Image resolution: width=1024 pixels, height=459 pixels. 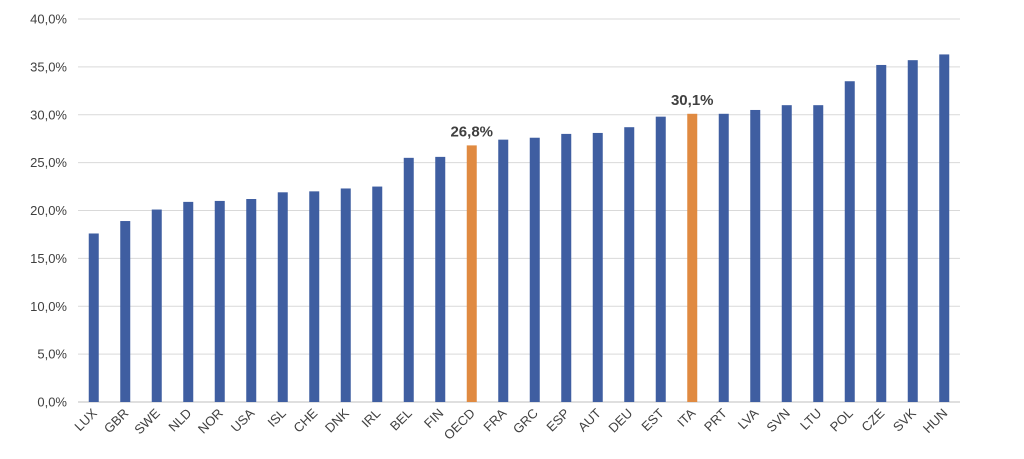 What do you see at coordinates (314, 296) in the screenshot?
I see `bar-che` at bounding box center [314, 296].